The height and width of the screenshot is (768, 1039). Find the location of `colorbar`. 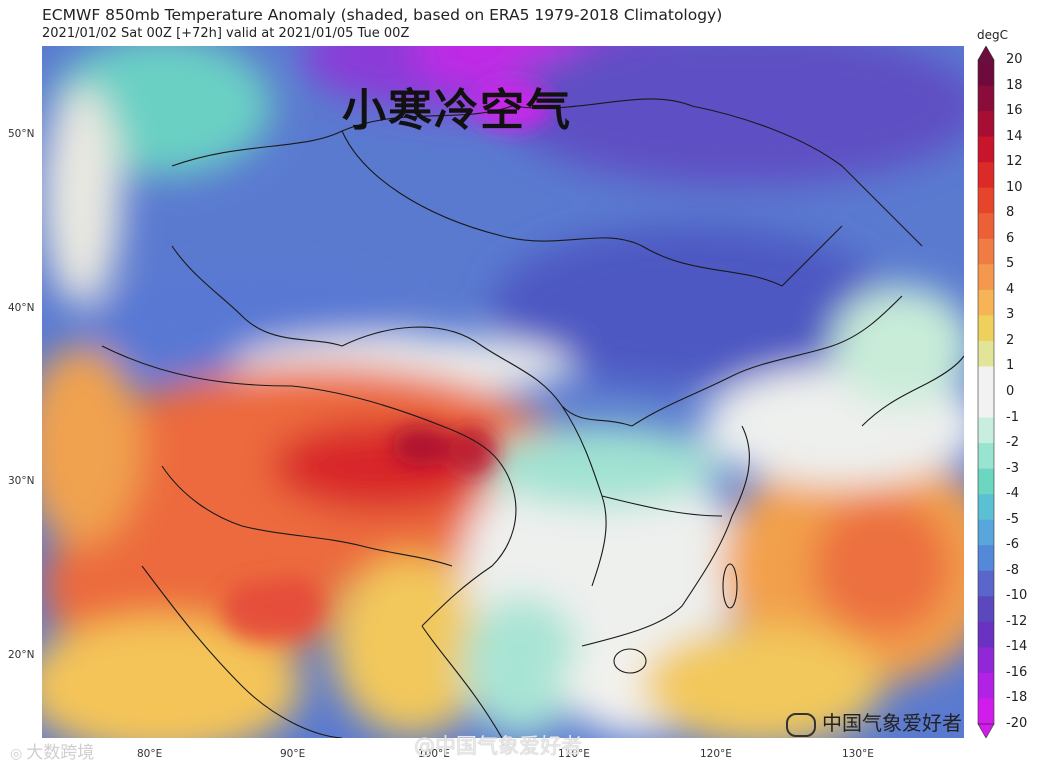

colorbar is located at coordinates (986, 392).